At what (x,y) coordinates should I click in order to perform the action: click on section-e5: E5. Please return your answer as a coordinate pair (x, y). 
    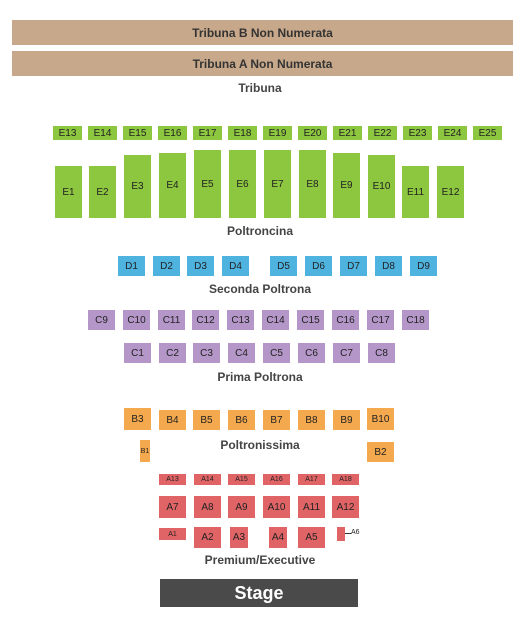
    Looking at the image, I should click on (207, 184).